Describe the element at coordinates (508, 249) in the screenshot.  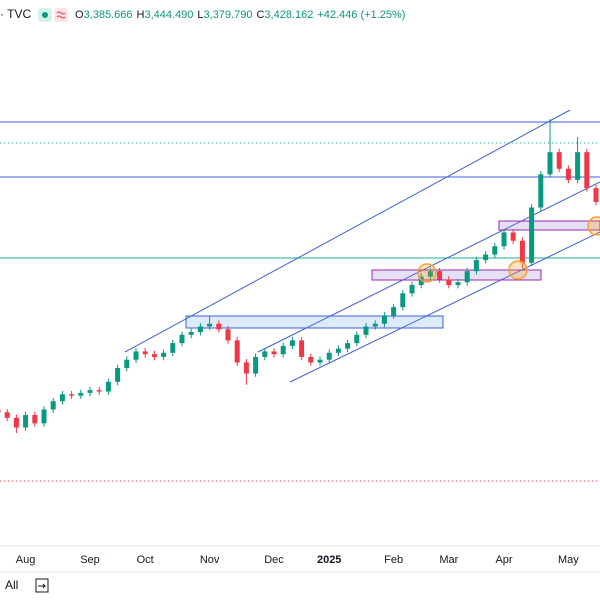
I see `highlights` at that location.